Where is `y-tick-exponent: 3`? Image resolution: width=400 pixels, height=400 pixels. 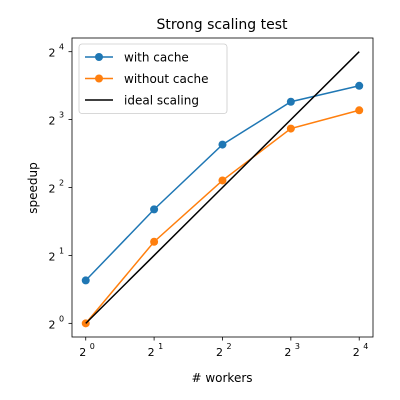
y-tick-exponent: 3 is located at coordinates (61, 115).